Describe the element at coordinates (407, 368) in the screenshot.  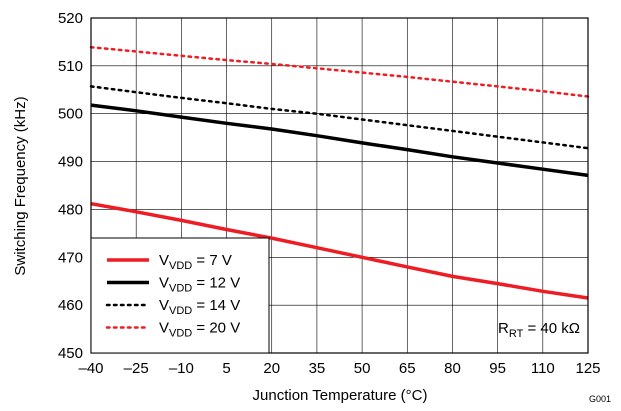
I see `x-tick-label: 65` at that location.